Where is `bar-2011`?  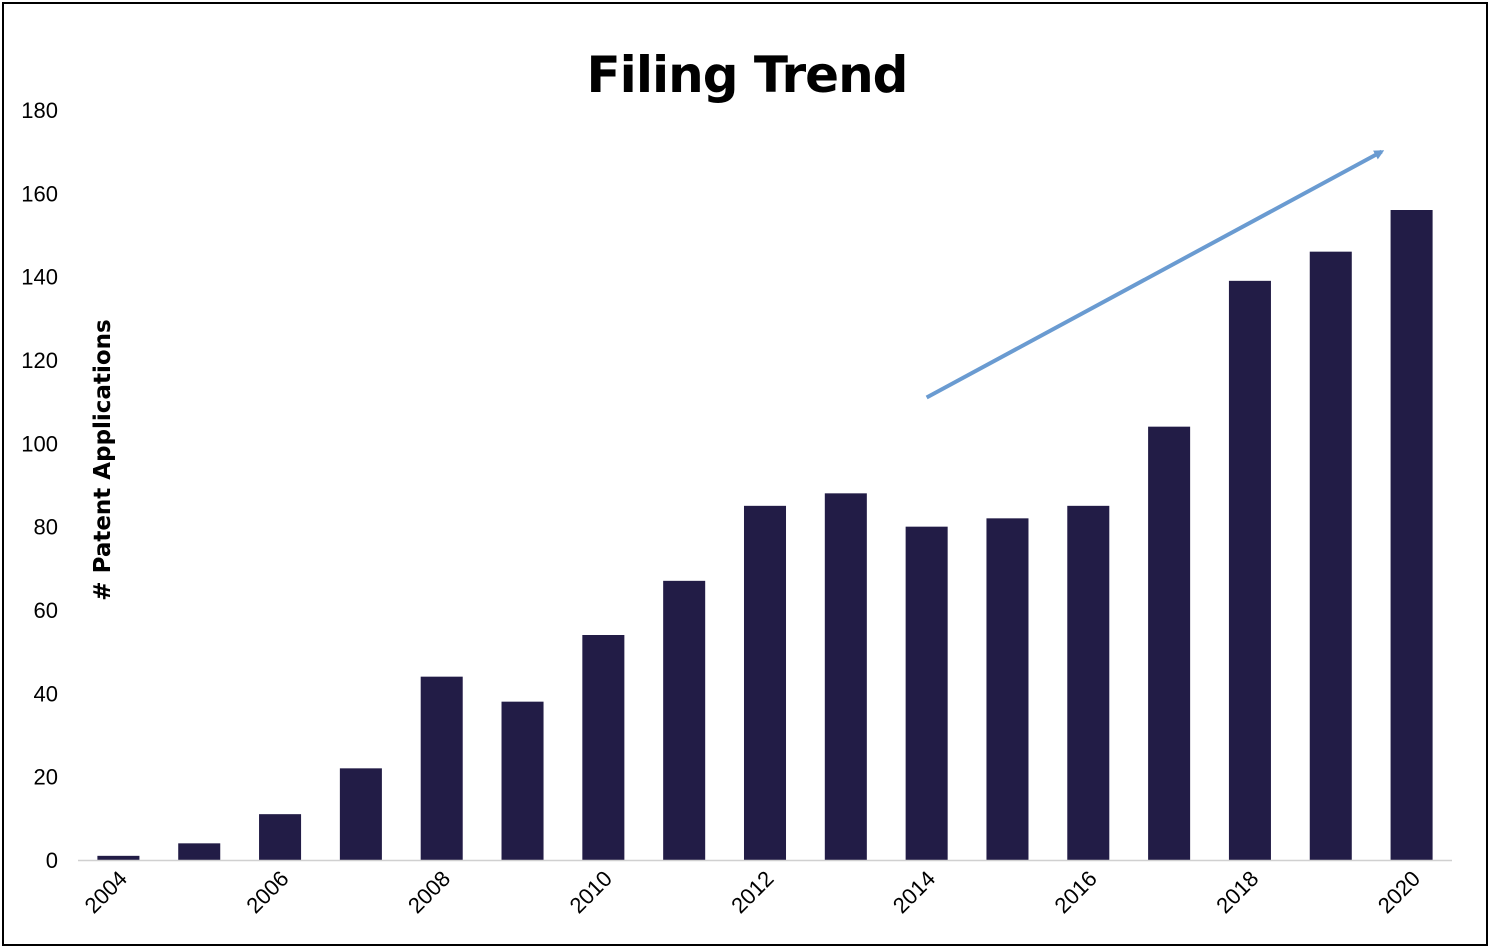
bar-2011 is located at coordinates (684, 720).